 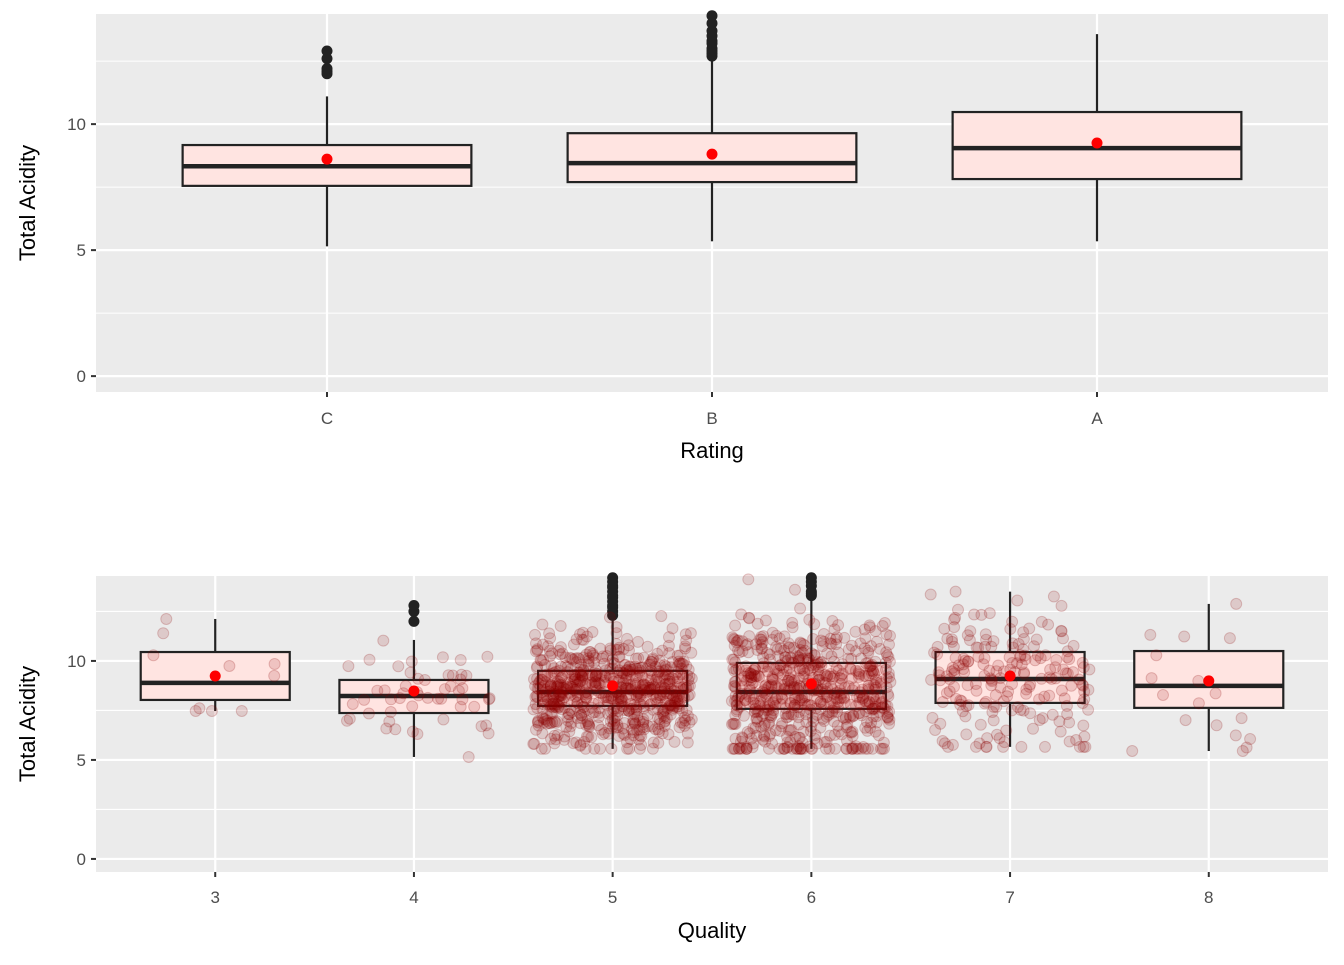 I want to click on mean-point, so click(x=215, y=676).